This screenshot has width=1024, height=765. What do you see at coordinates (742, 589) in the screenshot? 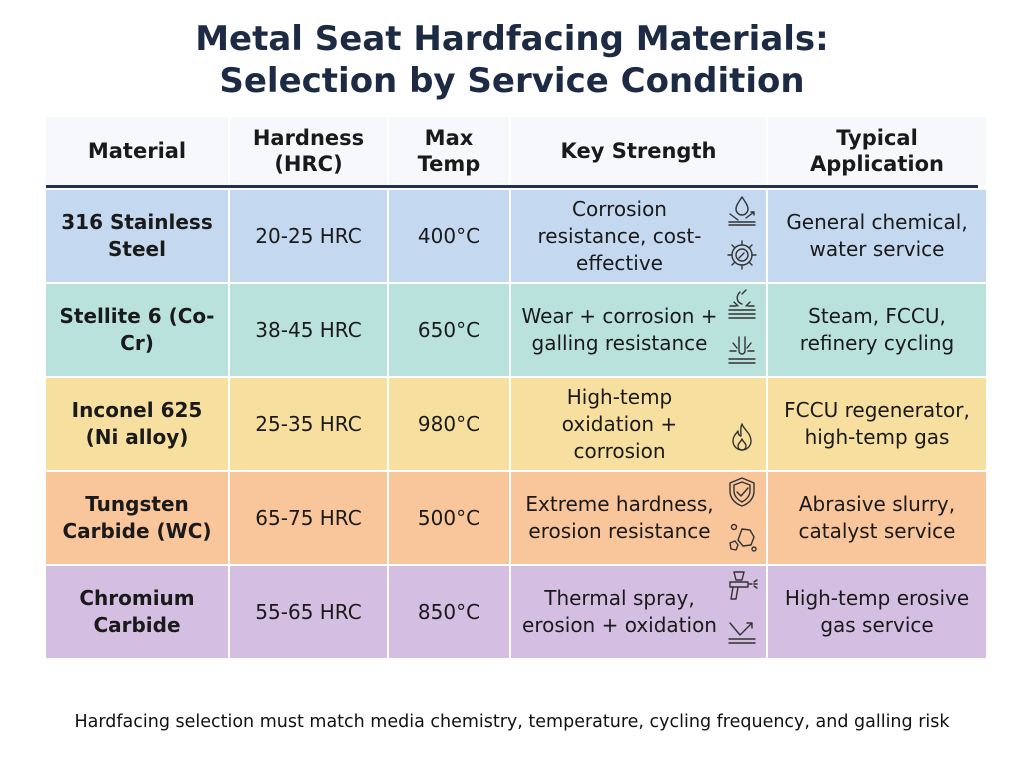
I see `spray-gun-icon` at bounding box center [742, 589].